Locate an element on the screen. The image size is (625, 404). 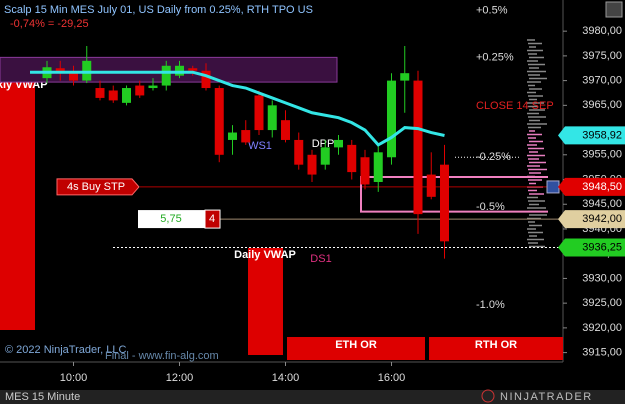
eth-or-label: ETH OR is located at coordinates (356, 345).